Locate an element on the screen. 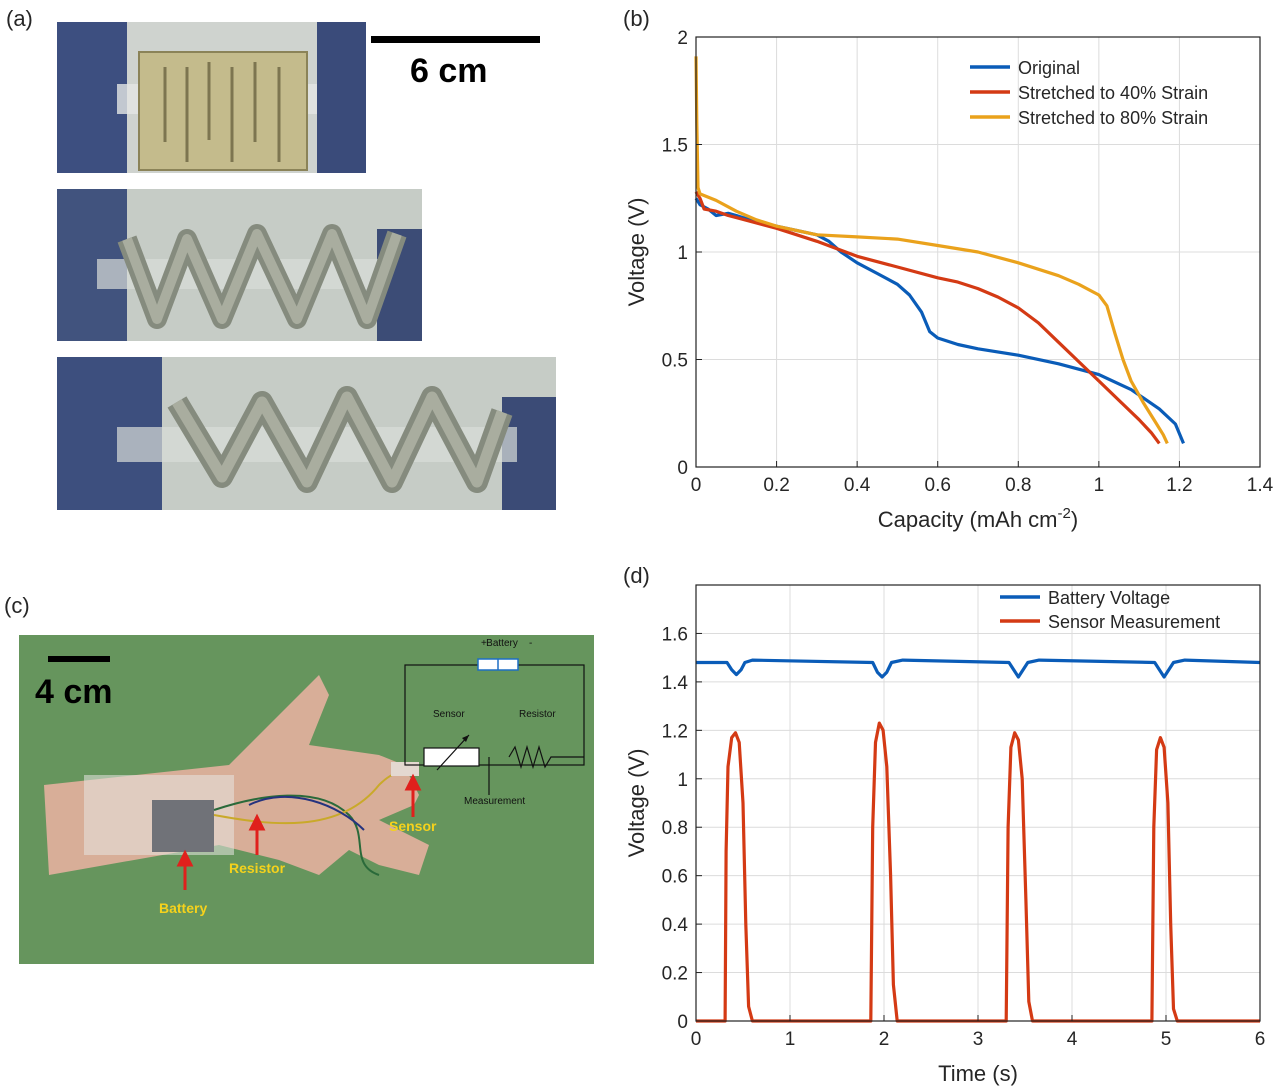  y-tick-label-b-2: 1 is located at coordinates (682, 253).